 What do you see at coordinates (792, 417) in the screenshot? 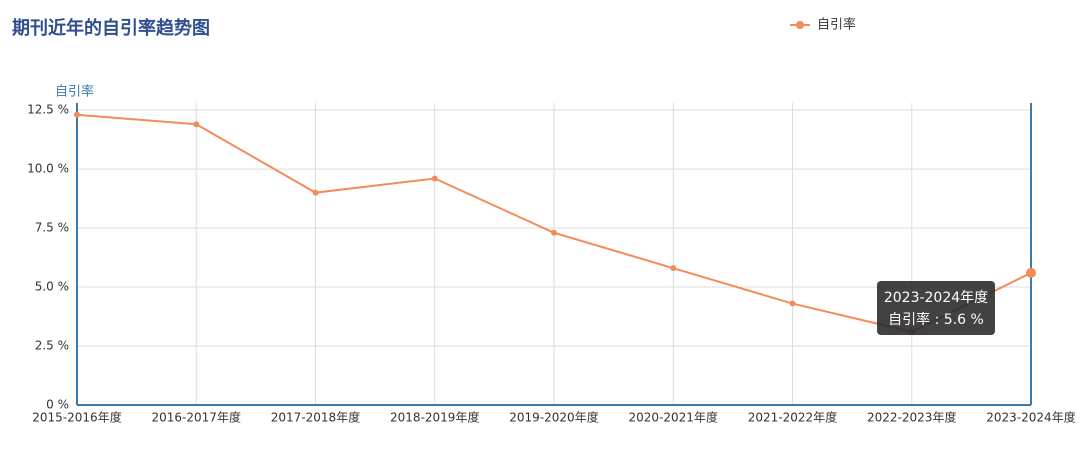
I see `x-tick-label: 2021-2022年度` at bounding box center [792, 417].